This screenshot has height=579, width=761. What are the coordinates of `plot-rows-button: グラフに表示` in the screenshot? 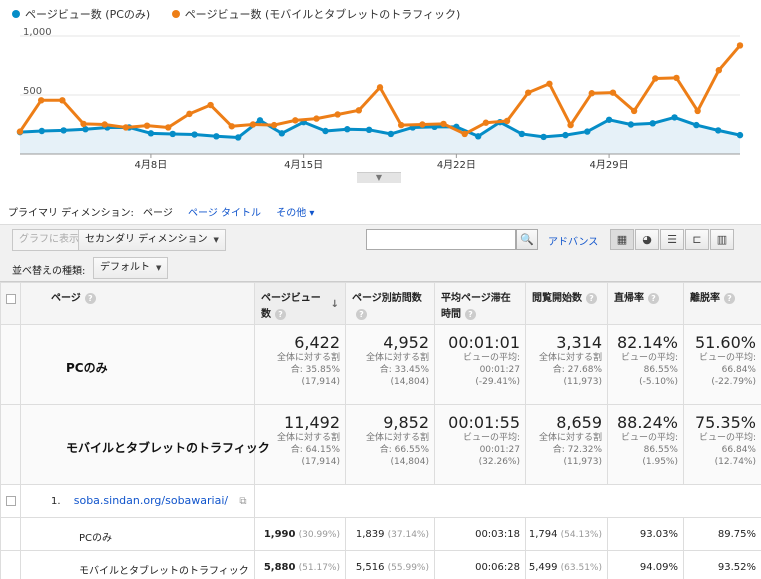 It's located at (49, 240).